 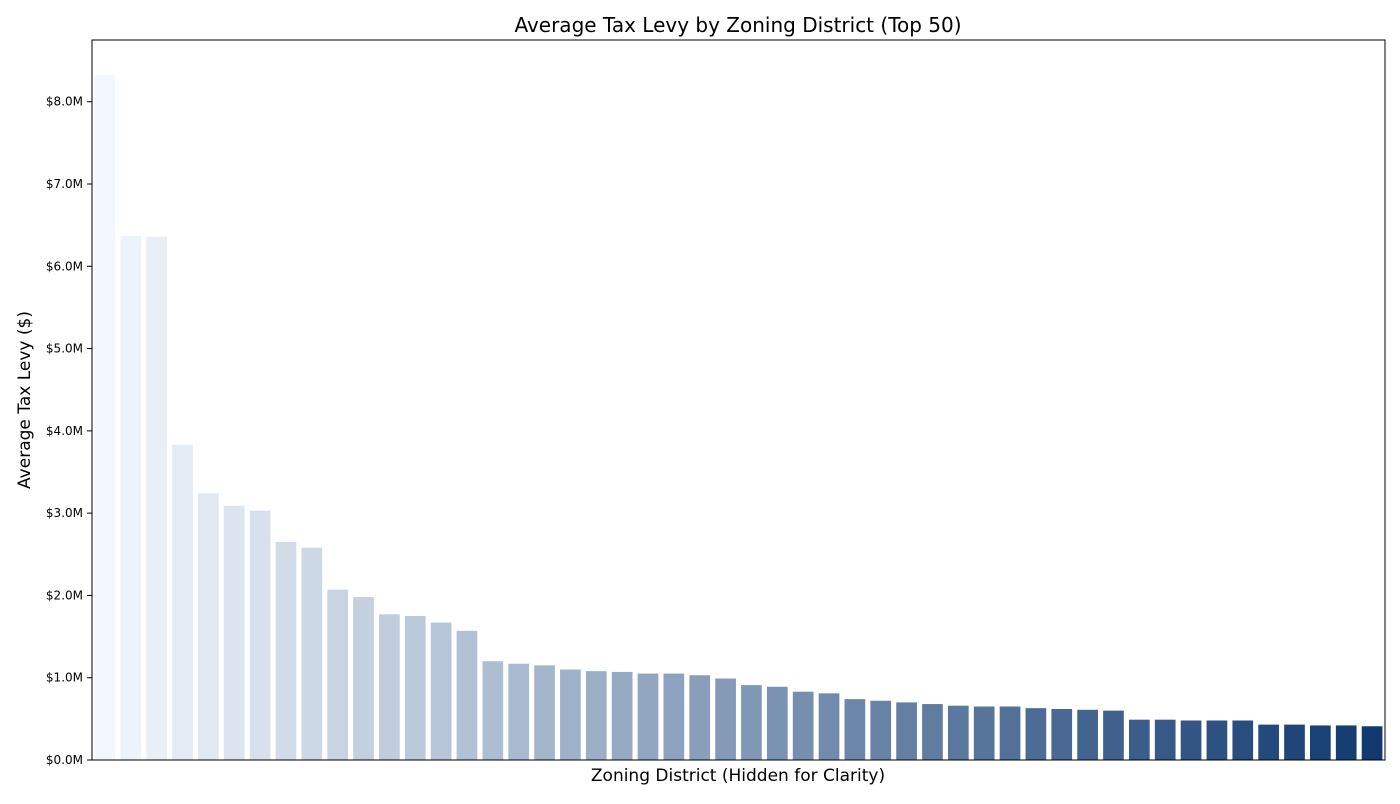 I want to click on x-axis-label: Zoning District (Hidden for Clarity), so click(x=738, y=776).